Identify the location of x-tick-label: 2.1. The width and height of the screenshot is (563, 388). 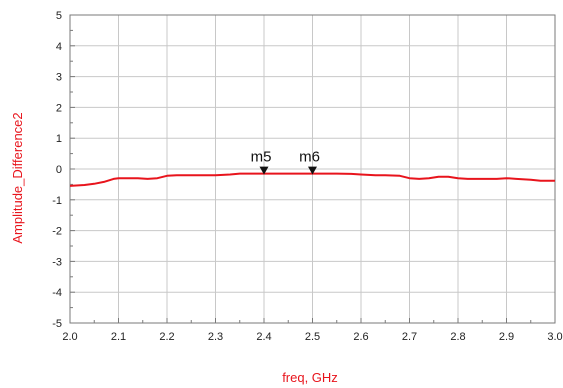
(118, 337).